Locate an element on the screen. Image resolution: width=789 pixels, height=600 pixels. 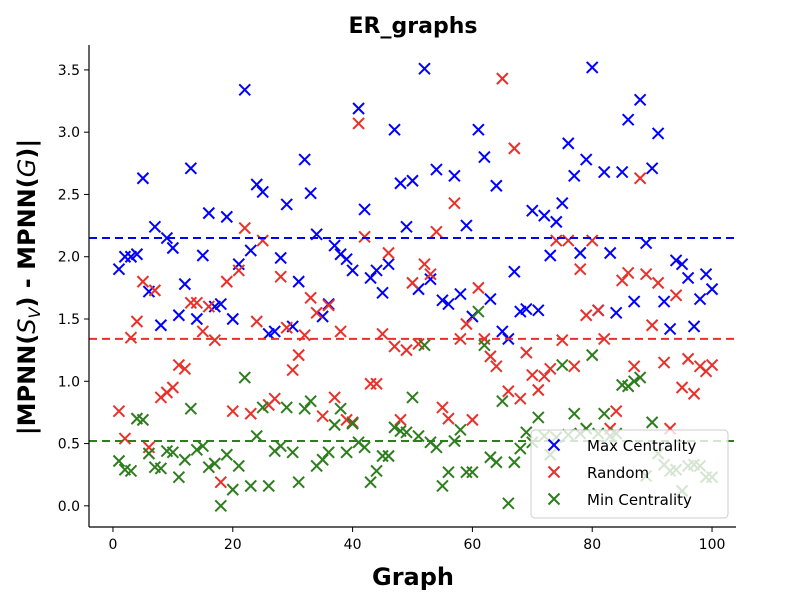
y-tick-label: 1.5 is located at coordinates (69, 320).